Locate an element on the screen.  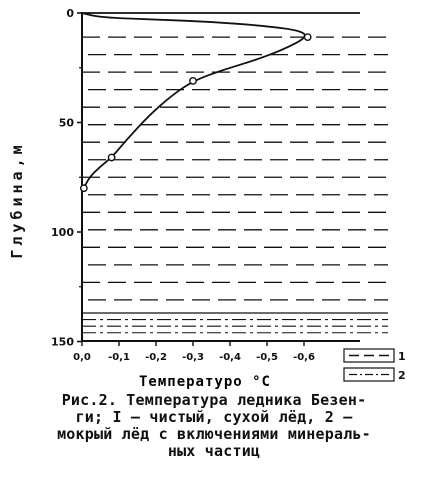
caption-line: ги; I – чистый, сухой лёд, 2 – is located at coordinates (214, 417).